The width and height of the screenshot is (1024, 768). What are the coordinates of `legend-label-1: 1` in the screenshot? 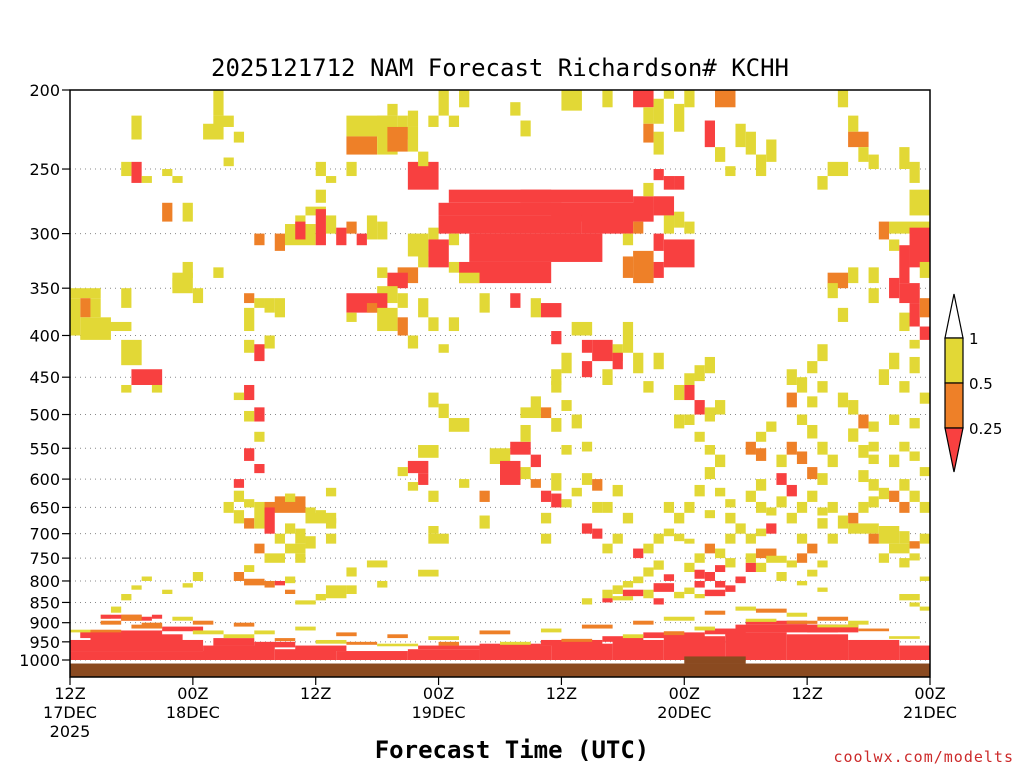 It's located at (974, 339).